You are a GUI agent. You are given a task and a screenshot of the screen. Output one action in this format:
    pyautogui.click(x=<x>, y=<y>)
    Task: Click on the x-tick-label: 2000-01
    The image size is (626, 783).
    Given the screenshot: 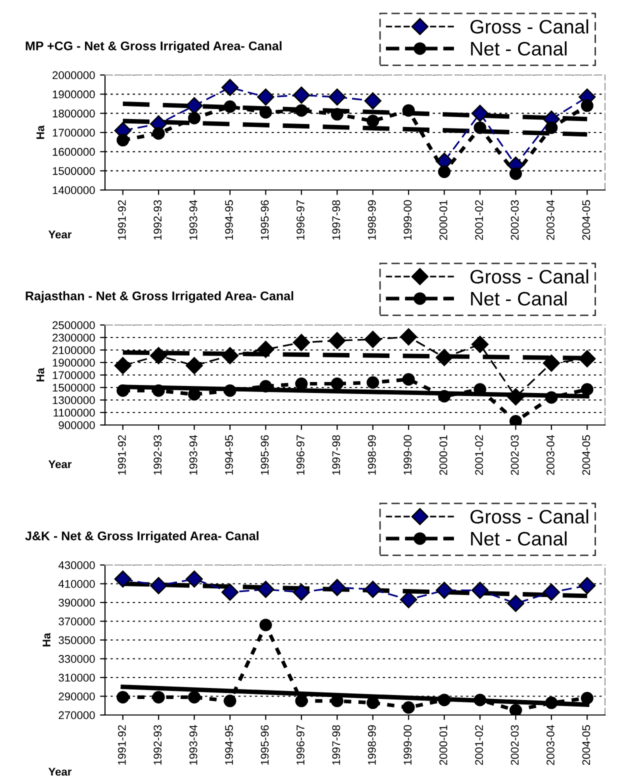 What is the action you would take?
    pyautogui.click(x=443, y=745)
    